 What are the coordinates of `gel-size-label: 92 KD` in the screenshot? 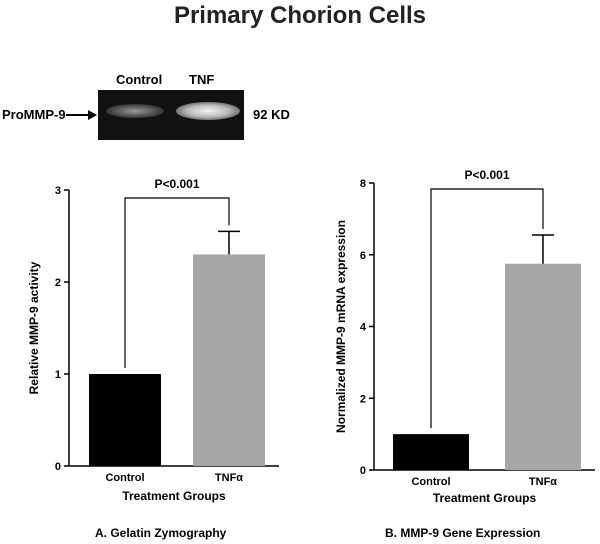 It's located at (271, 114).